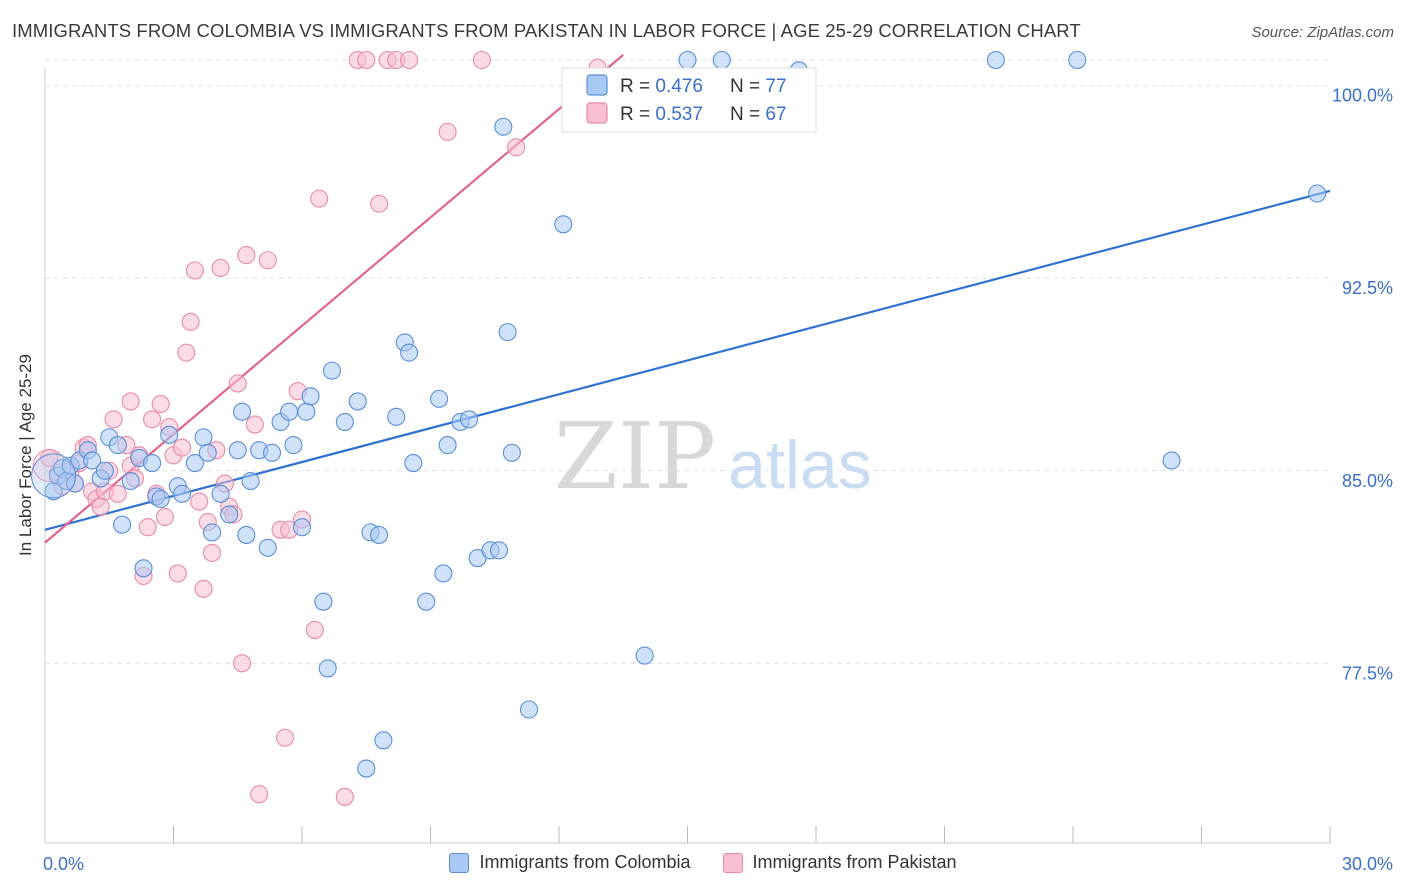 This screenshot has height=892, width=1406. I want to click on svg-text: R = 0.476, so click(661, 86).